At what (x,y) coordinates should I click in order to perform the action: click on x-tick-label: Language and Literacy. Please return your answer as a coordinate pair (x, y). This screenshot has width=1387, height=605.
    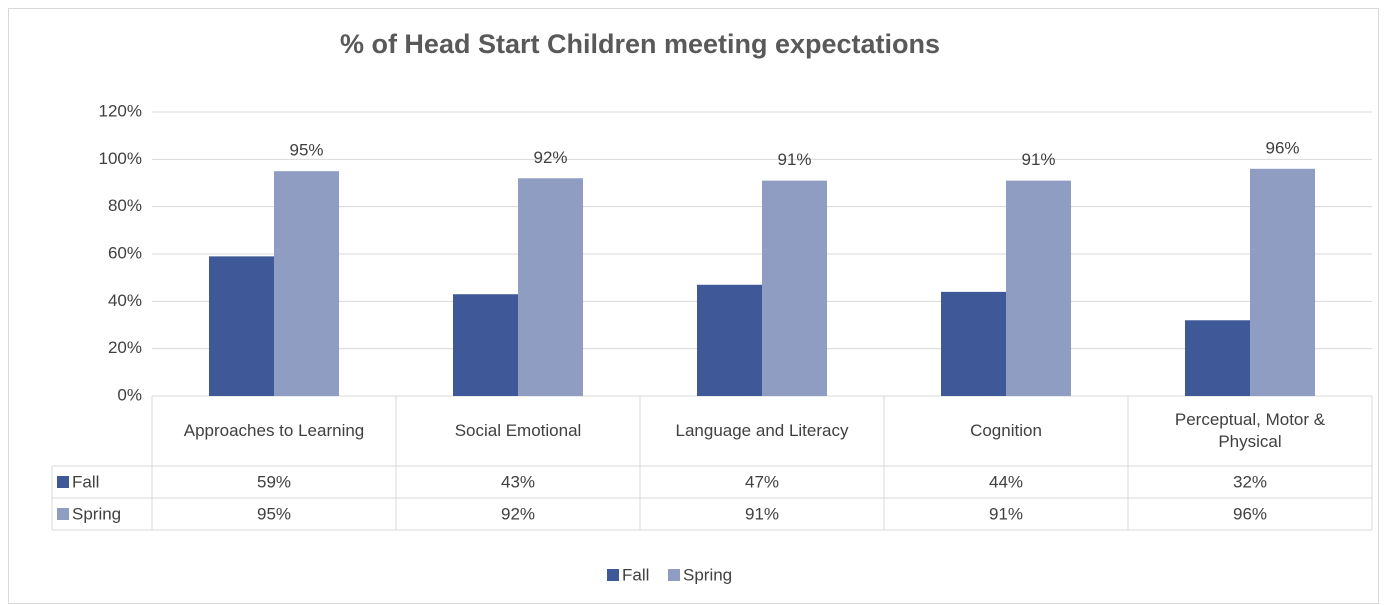
    Looking at the image, I should click on (762, 430).